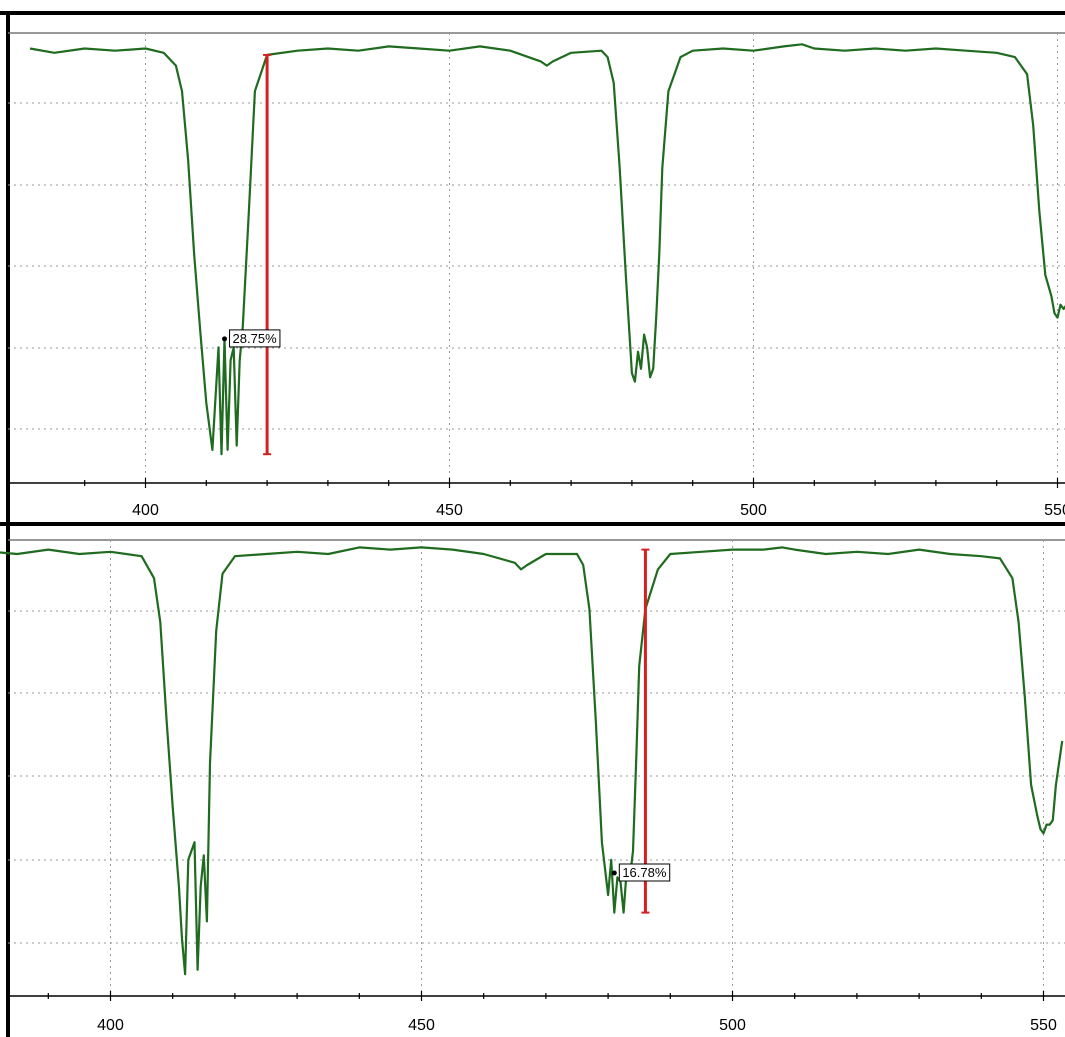  I want to click on marker-callout-label: 28.75%, so click(255, 338).